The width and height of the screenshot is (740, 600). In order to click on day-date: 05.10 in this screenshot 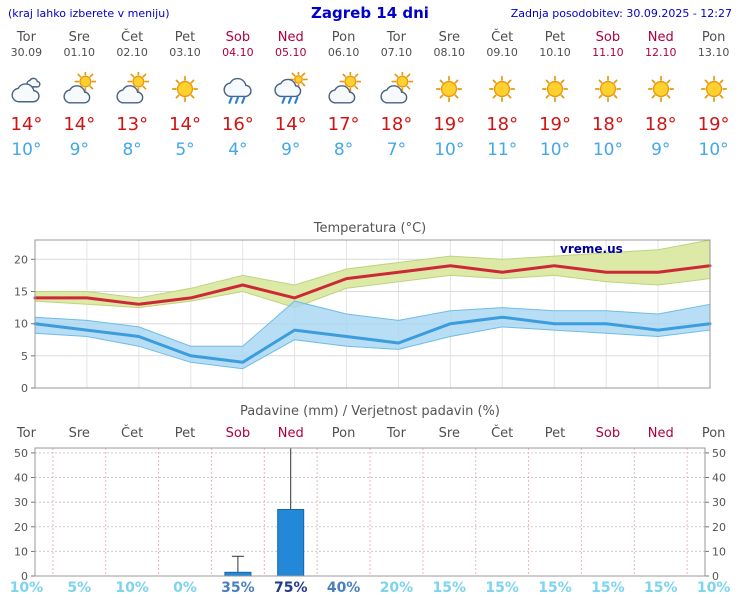, I will do `click(290, 52)`.